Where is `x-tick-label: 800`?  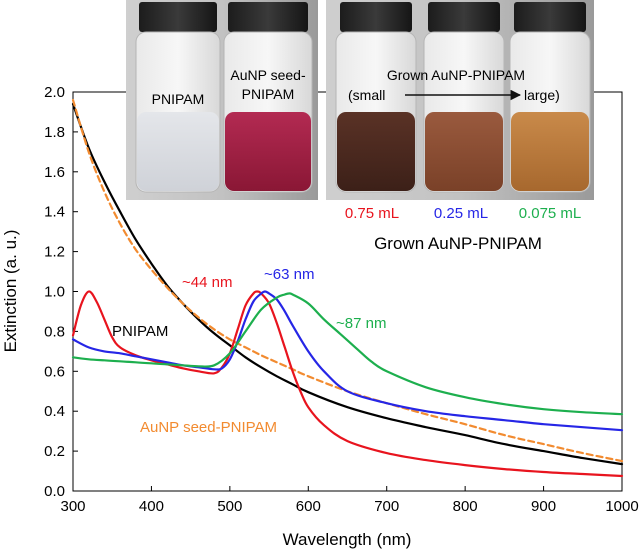 x-tick-label: 800 is located at coordinates (465, 506).